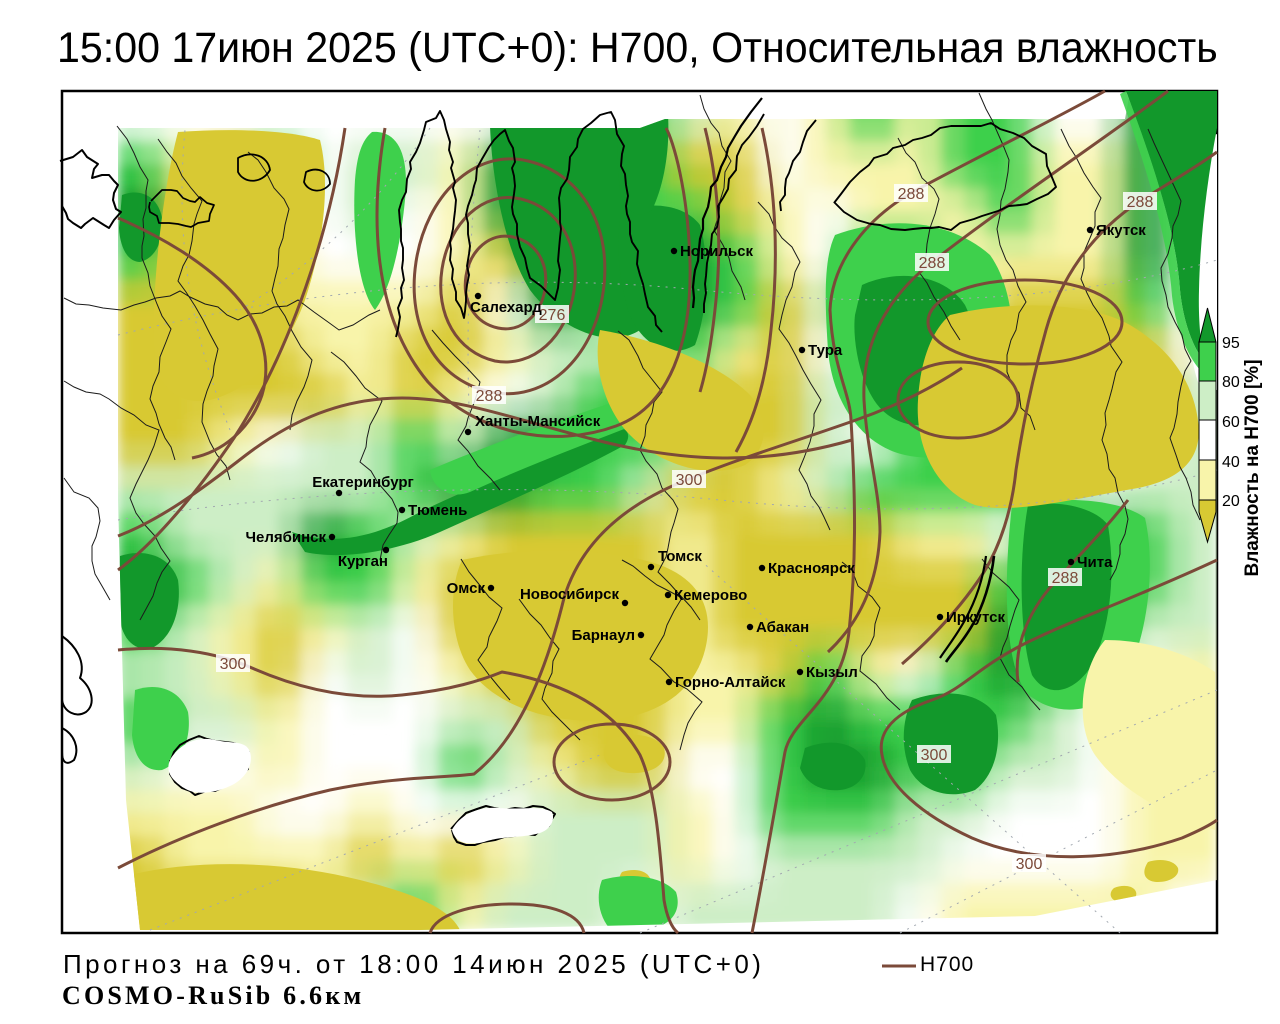 Image resolution: width=1280 pixels, height=1024 pixels. What do you see at coordinates (1231, 422) in the screenshot?
I see `svg-text: 60` at bounding box center [1231, 422].